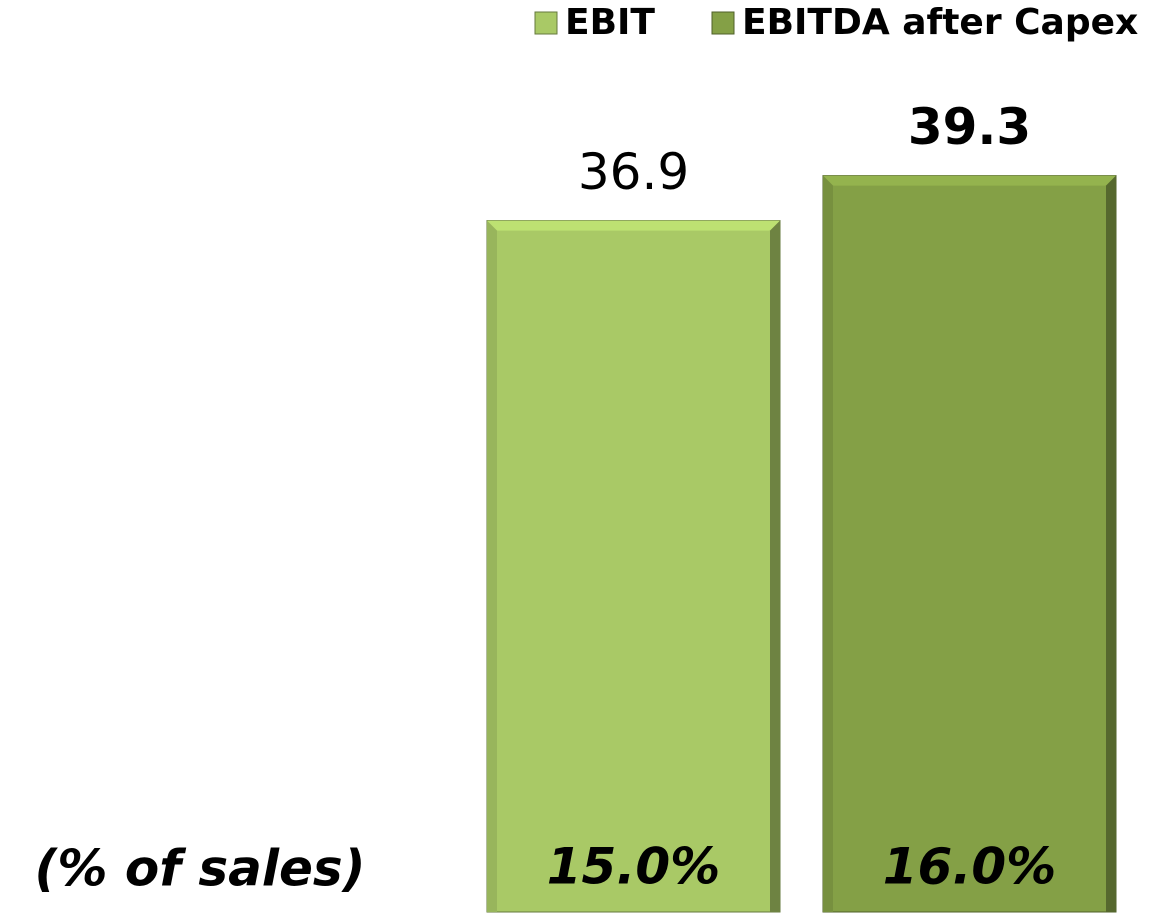  I want to click on legend-label: EBITDA after Capex, so click(940, 22).